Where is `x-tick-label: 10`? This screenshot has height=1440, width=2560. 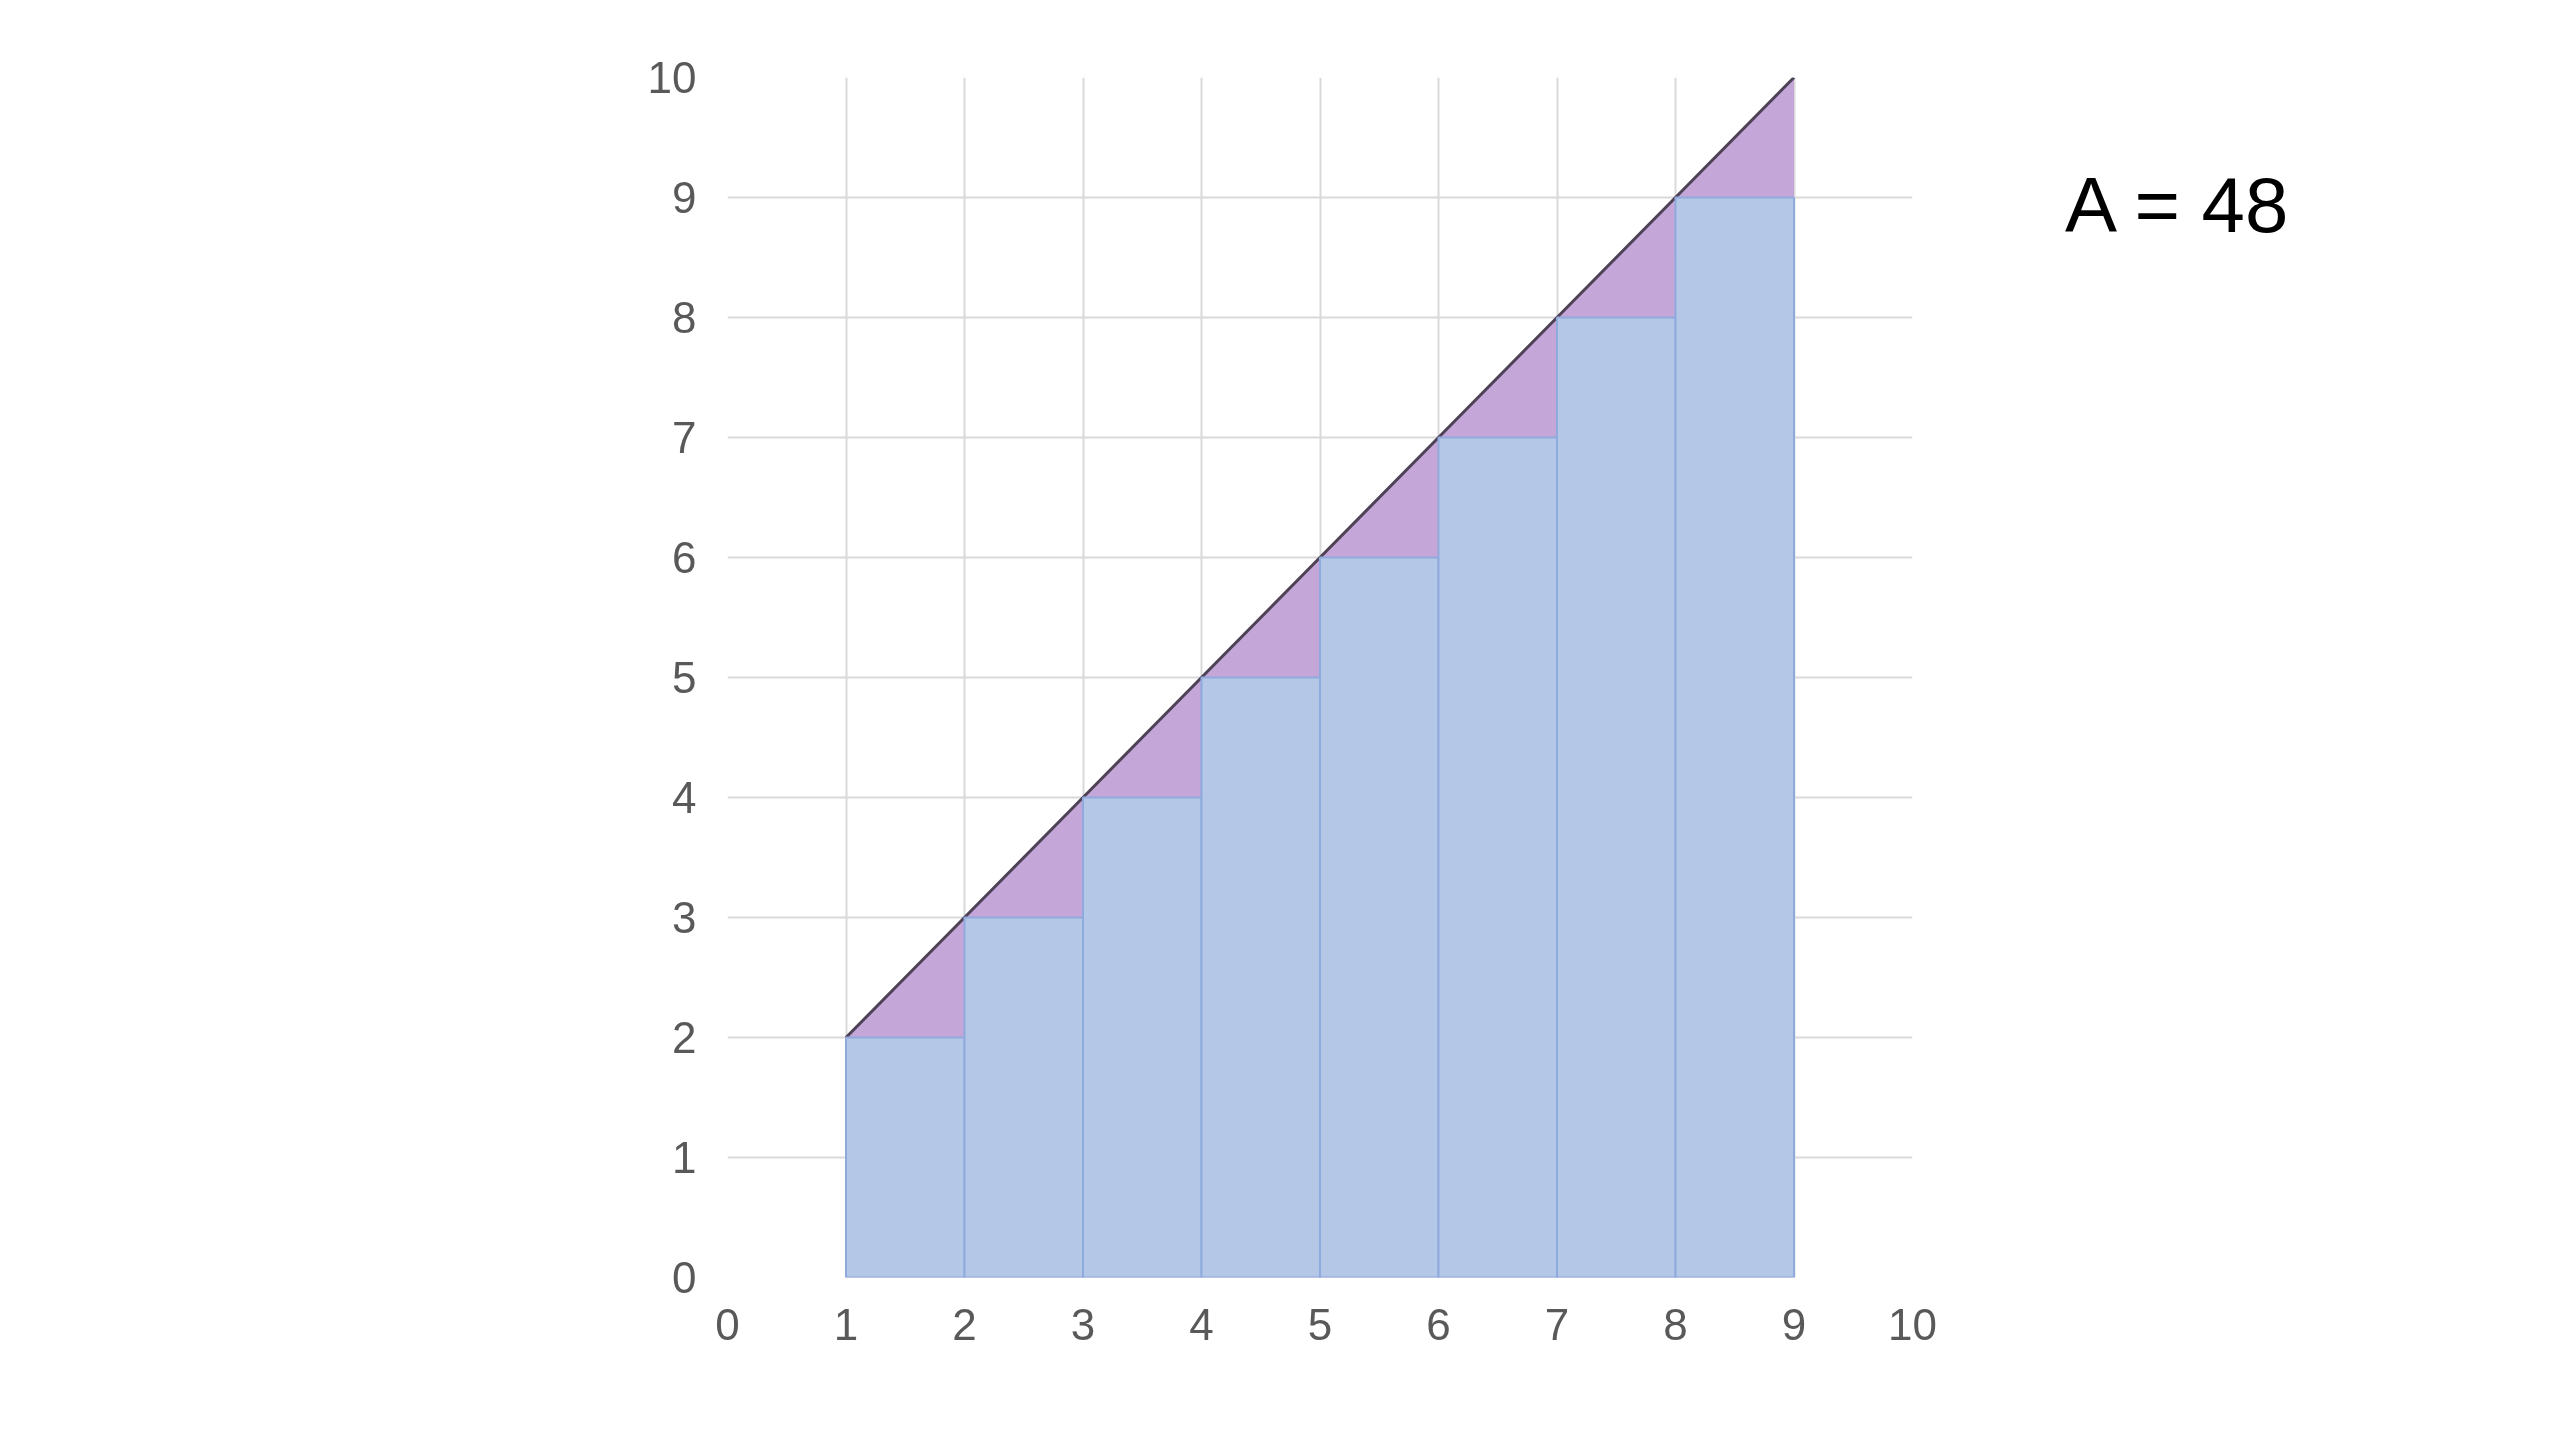 x-tick-label: 10 is located at coordinates (1912, 1324).